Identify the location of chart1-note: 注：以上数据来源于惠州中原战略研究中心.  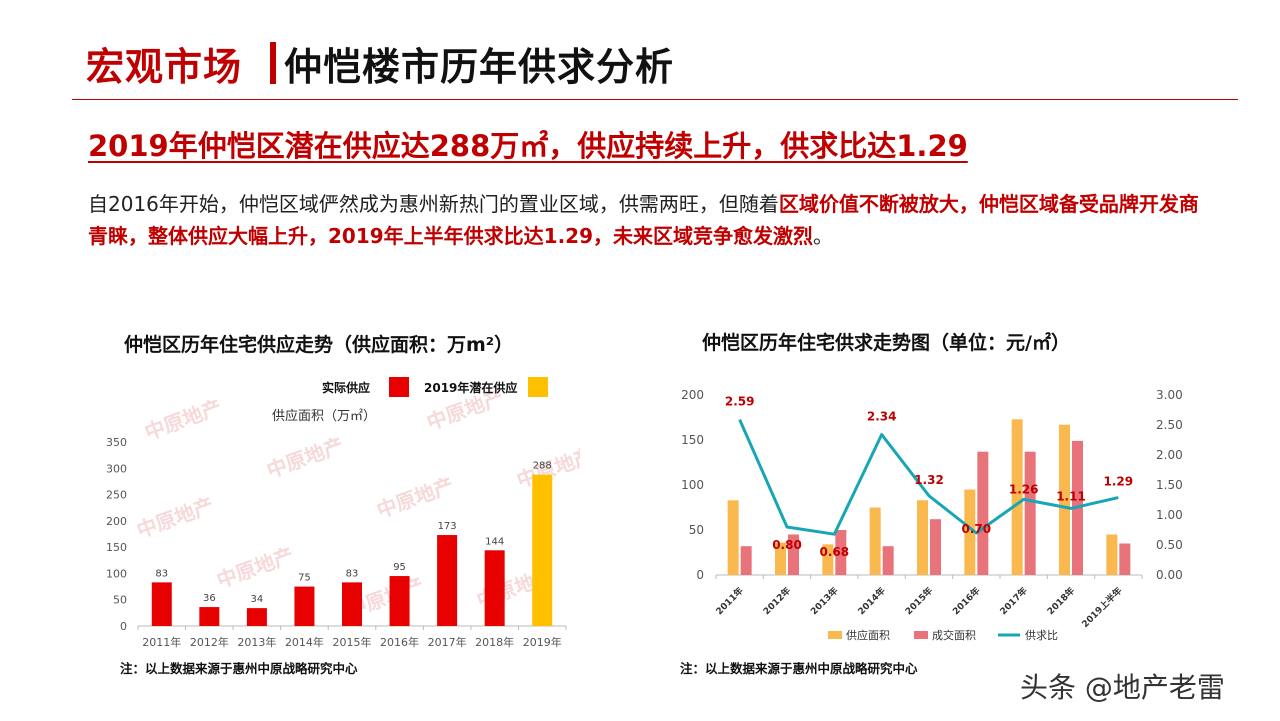
(239, 668).